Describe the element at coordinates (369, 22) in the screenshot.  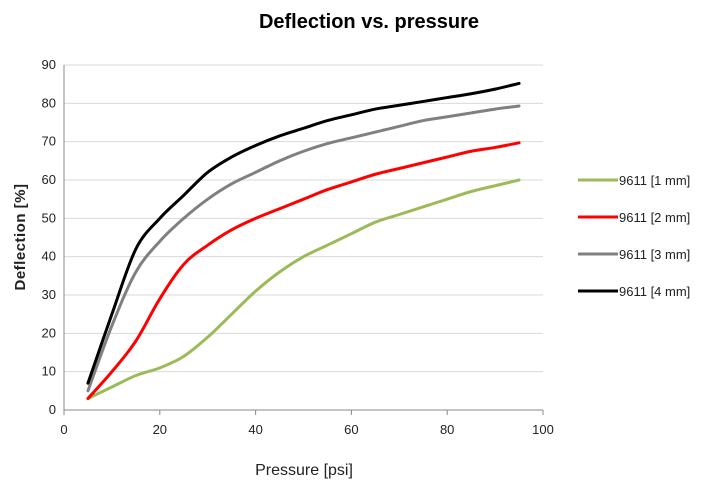
I see `chart-title: Deflection vs. pressure` at that location.